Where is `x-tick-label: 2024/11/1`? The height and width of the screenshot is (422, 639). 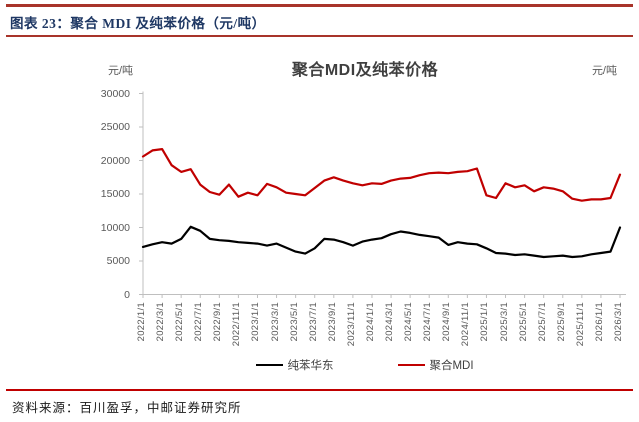 x-tick-label: 2024/11/1 is located at coordinates (466, 323).